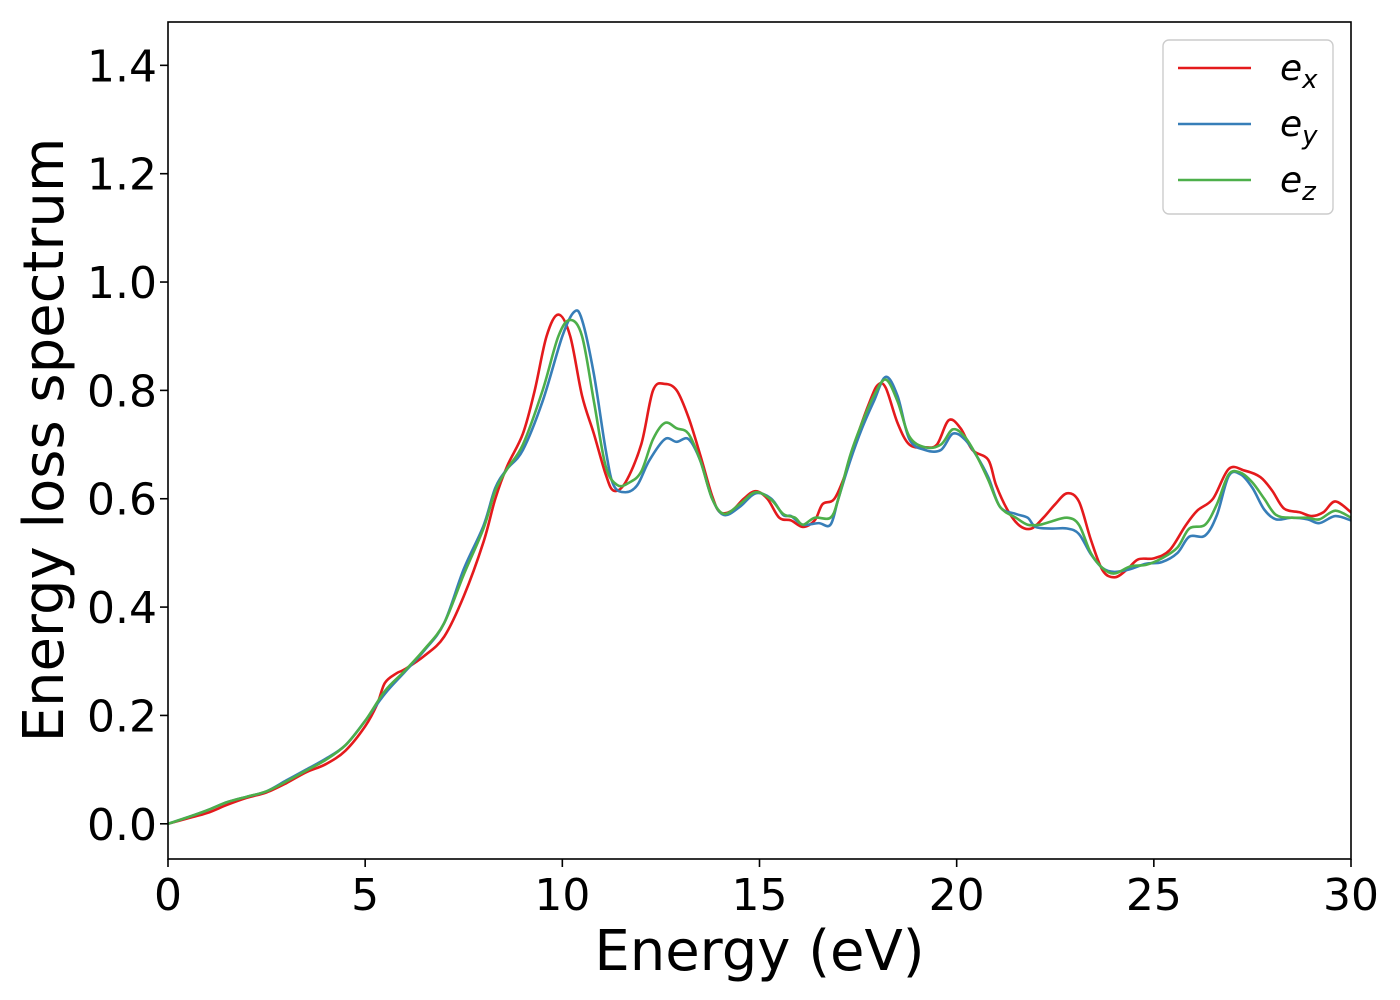 The image size is (1400, 1000). Describe the element at coordinates (957, 895) in the screenshot. I see `x-tick-label: 20` at that location.